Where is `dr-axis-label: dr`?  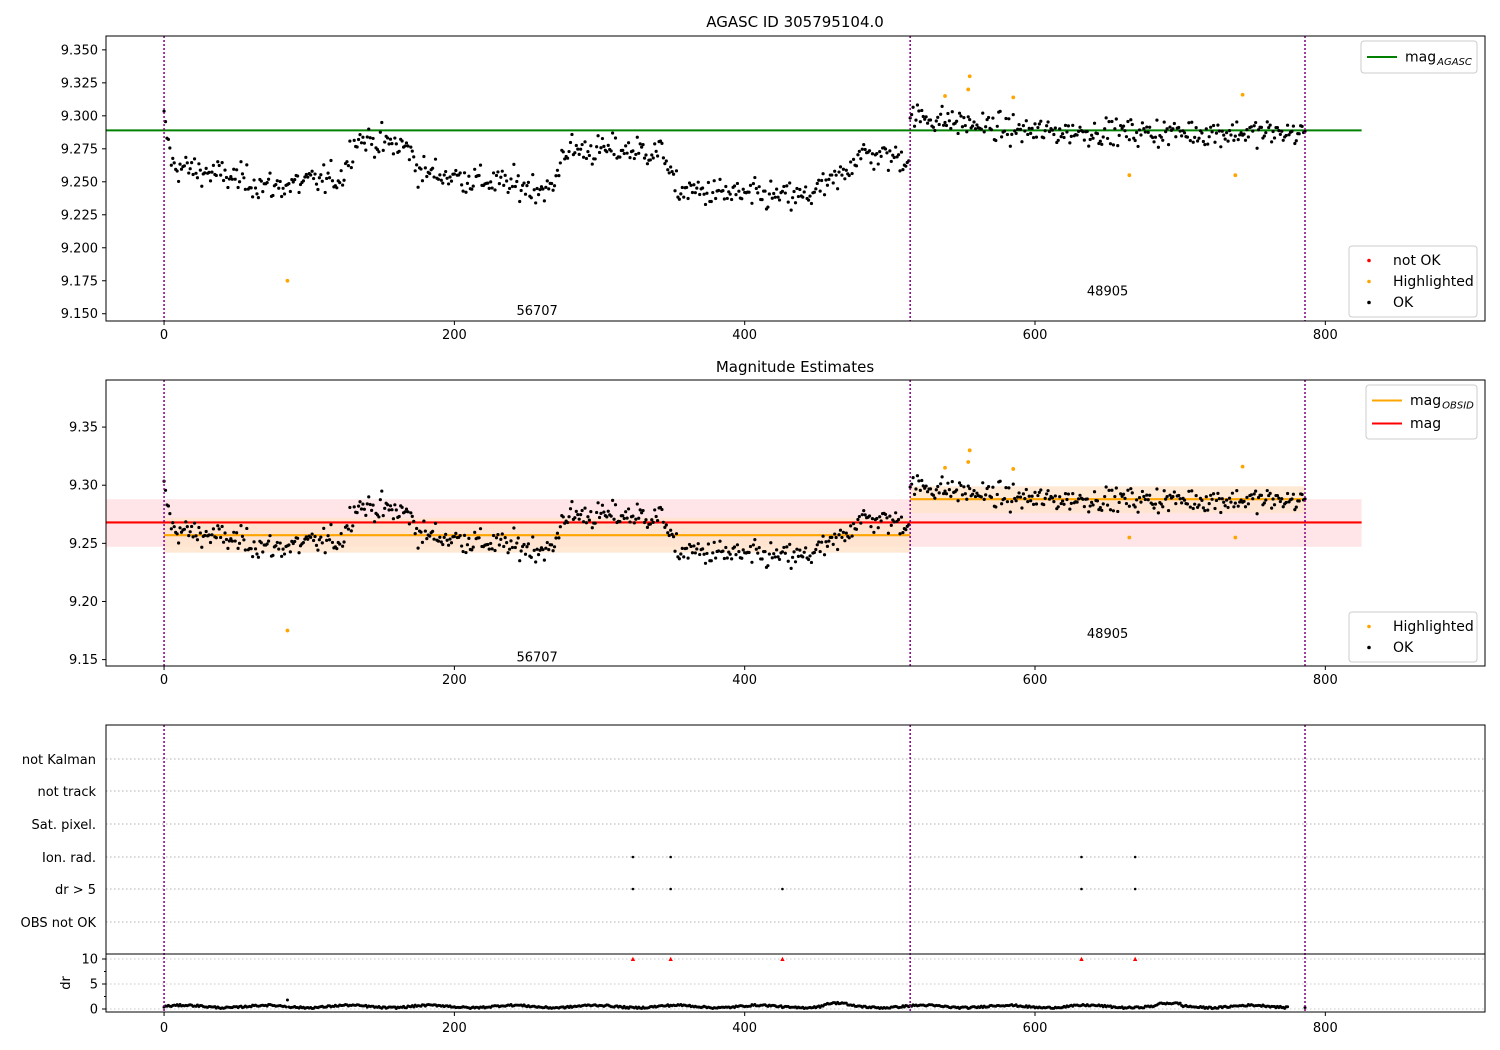
dr-axis-label: dr is located at coordinates (66, 983).